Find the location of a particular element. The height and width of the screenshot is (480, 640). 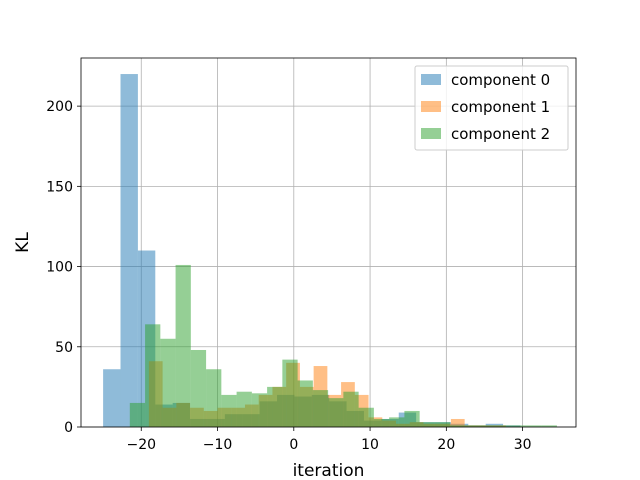

legend-label: component 0 is located at coordinates (500, 80).